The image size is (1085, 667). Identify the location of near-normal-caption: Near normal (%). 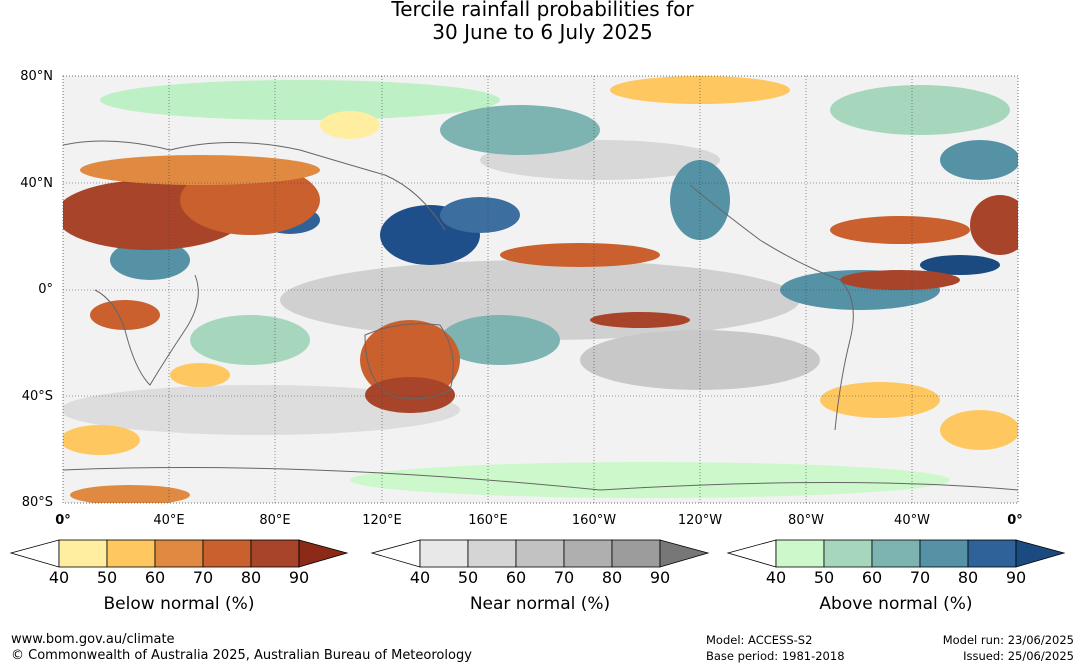
(540, 604).